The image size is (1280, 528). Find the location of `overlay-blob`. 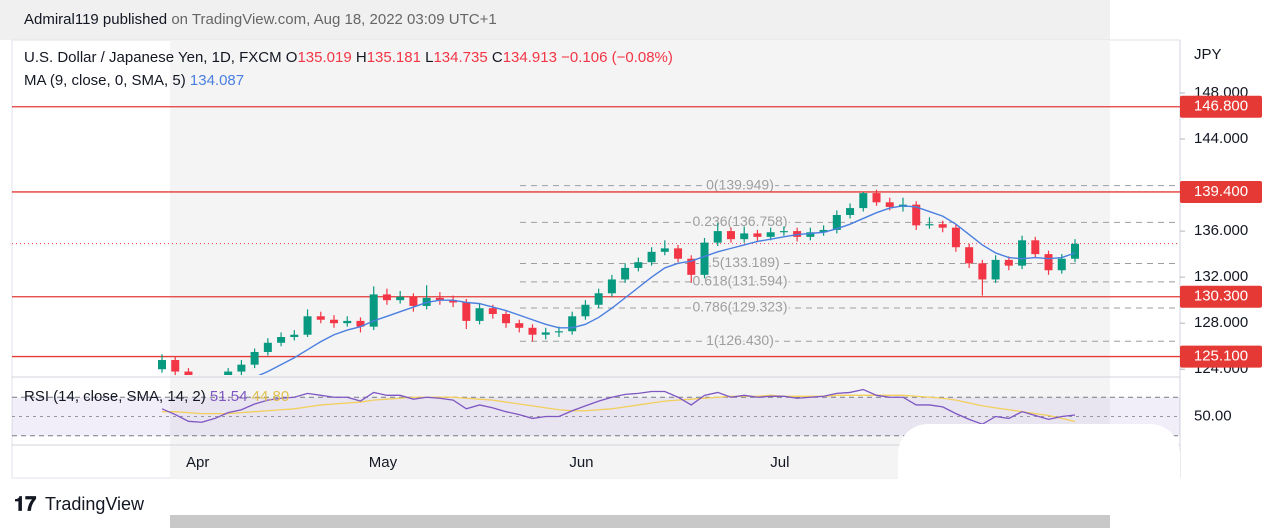

overlay-blob is located at coordinates (1039, 469).